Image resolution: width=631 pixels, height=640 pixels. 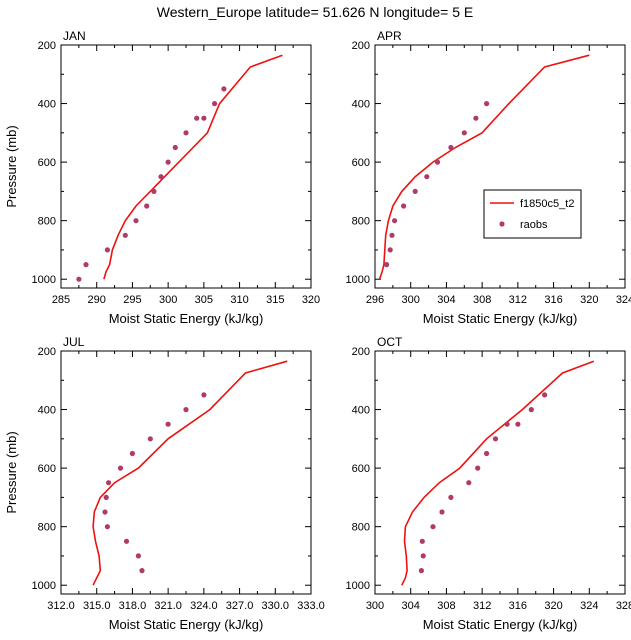 I want to click on panel-title: APR, so click(x=389, y=36).